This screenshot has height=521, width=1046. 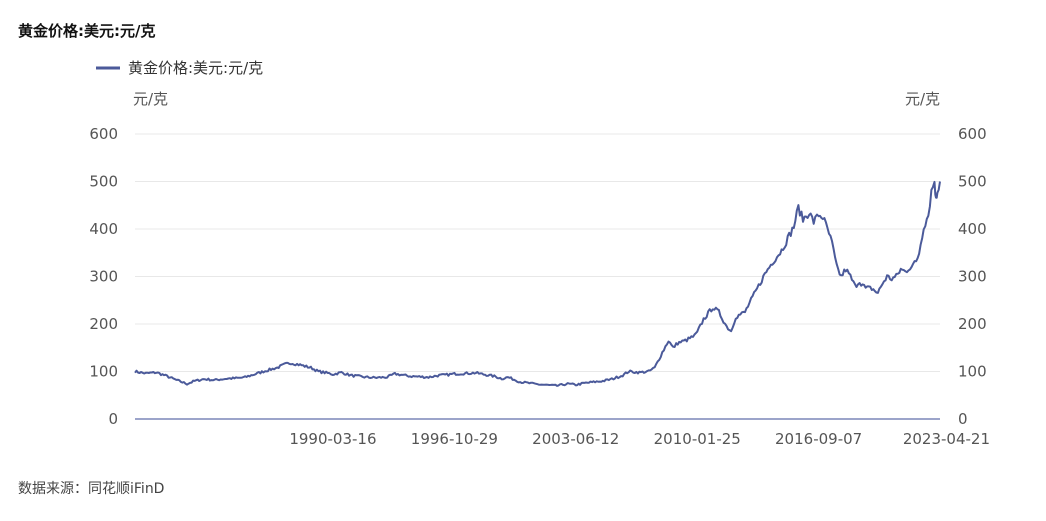 I want to click on x-tick-label: 2010-01-25, so click(x=697, y=439).